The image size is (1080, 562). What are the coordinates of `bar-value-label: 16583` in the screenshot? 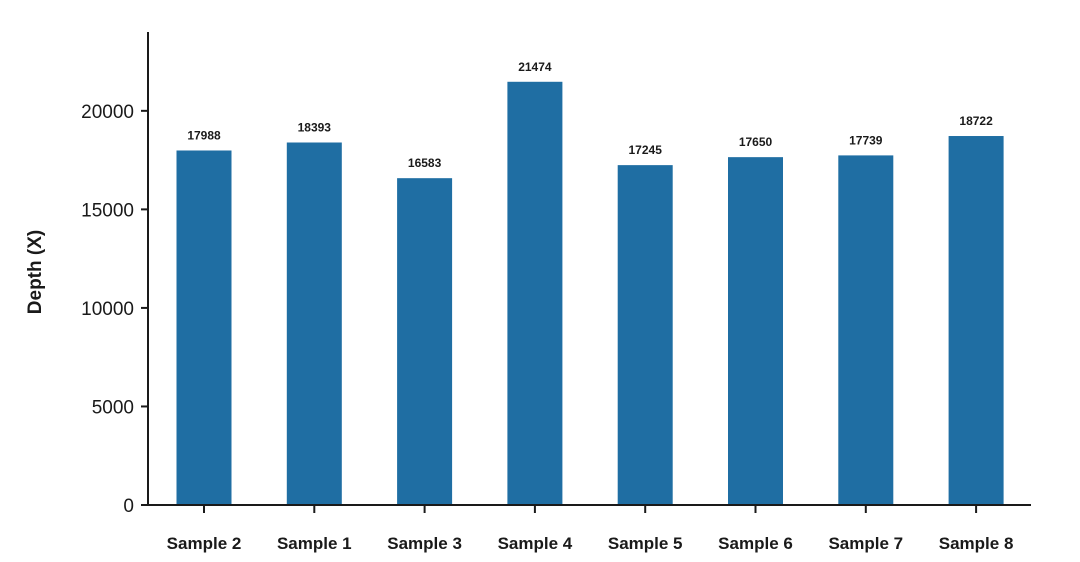 It's located at (425, 163).